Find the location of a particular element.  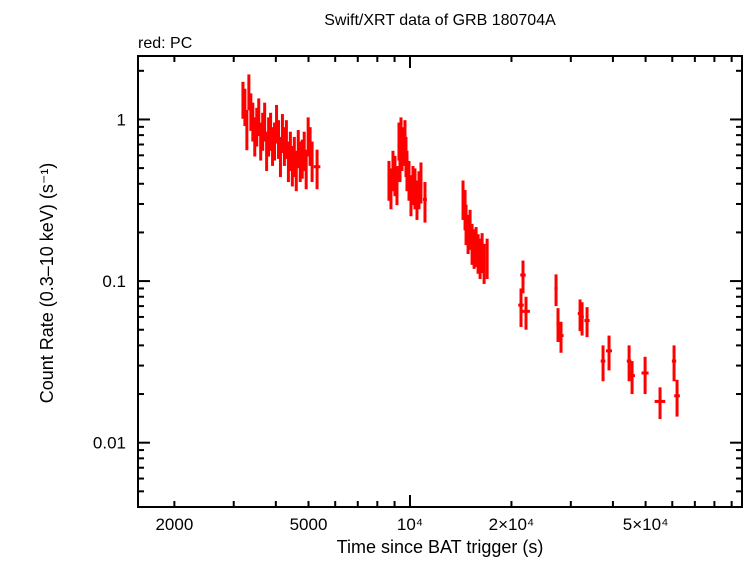

y-tick-label: 0.01 is located at coordinates (109, 443).